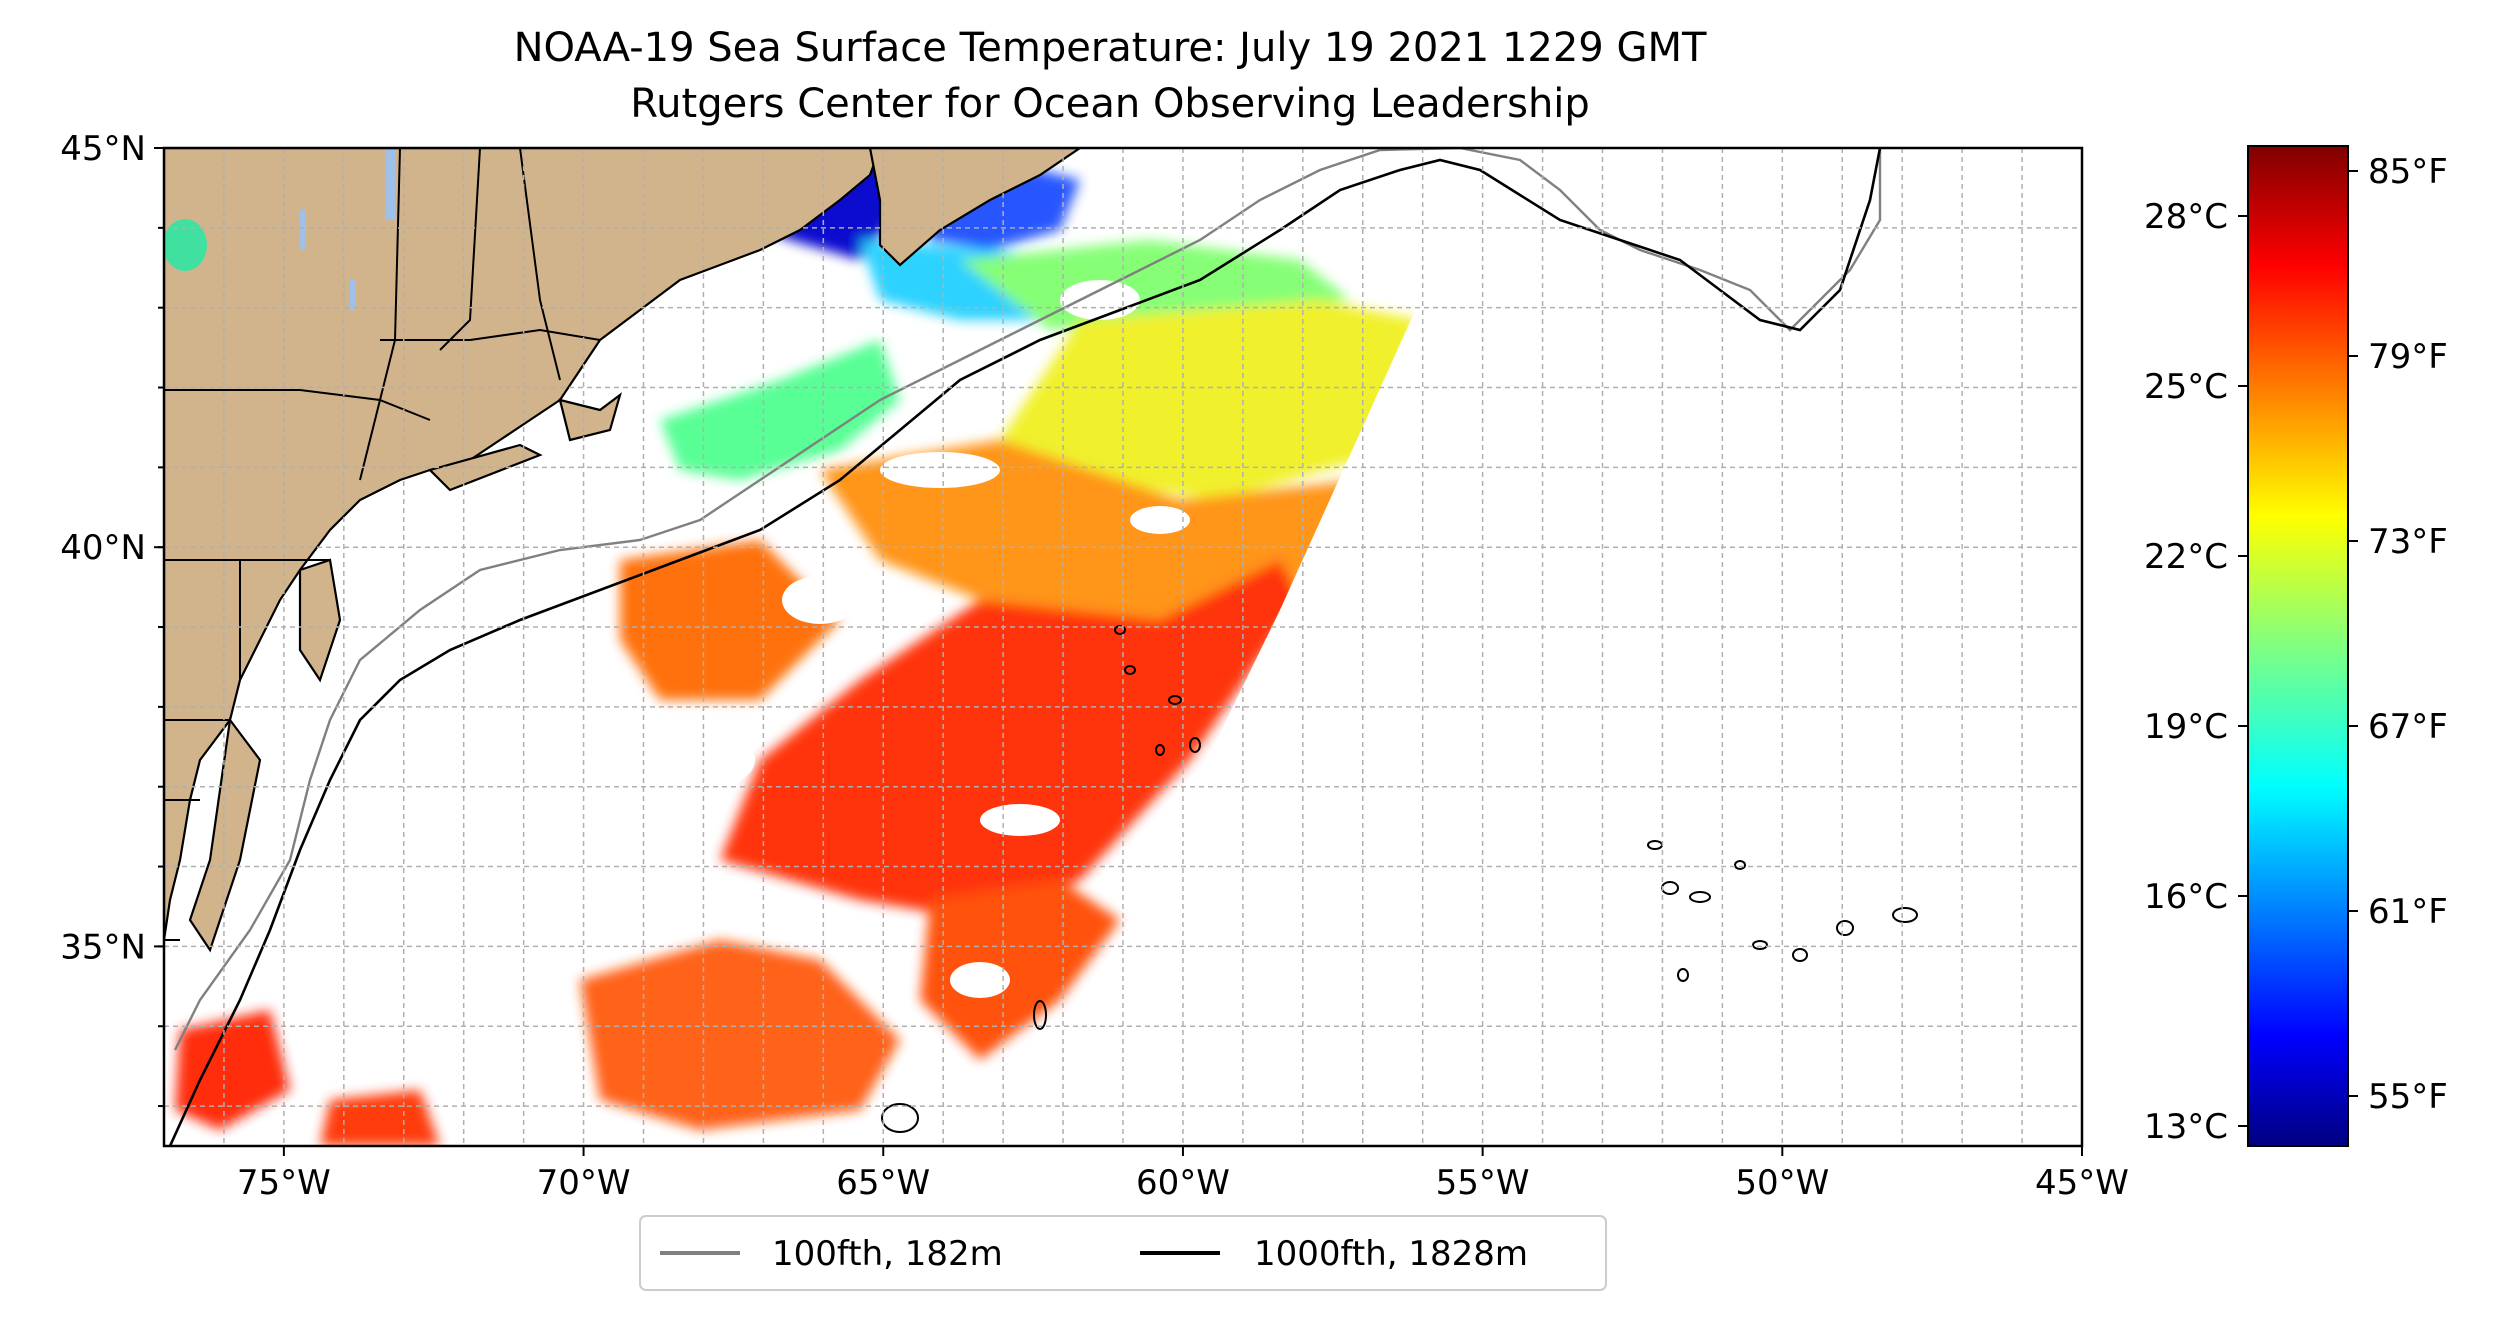  I want to click on colorbar-fahrenheit-label: 73°F, so click(2408, 542).